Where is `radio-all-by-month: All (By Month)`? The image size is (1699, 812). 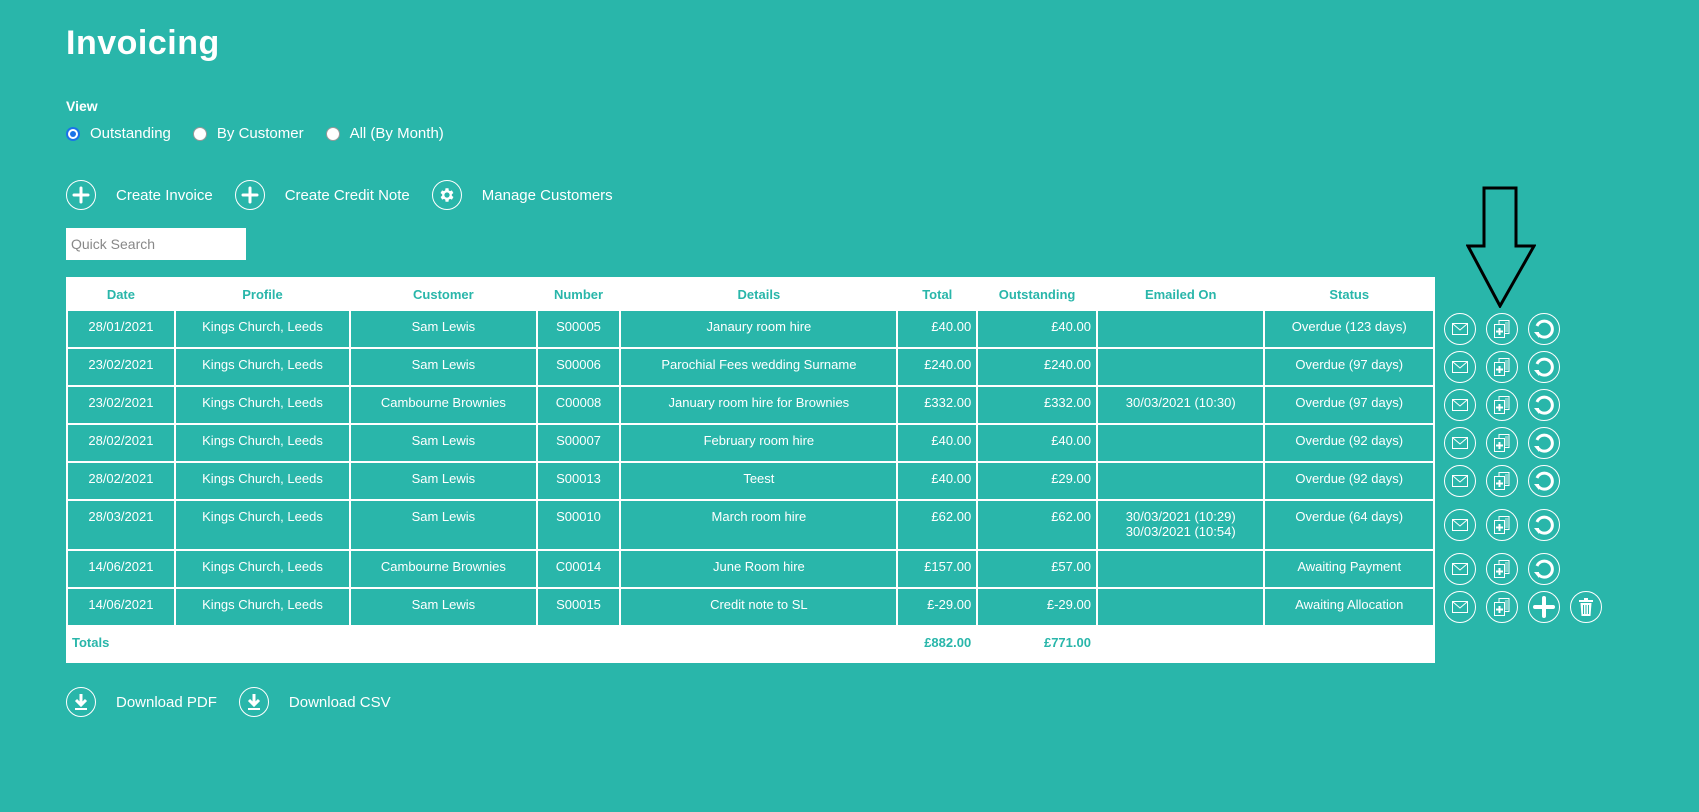
radio-all-by-month: All (By Month) is located at coordinates (384, 133).